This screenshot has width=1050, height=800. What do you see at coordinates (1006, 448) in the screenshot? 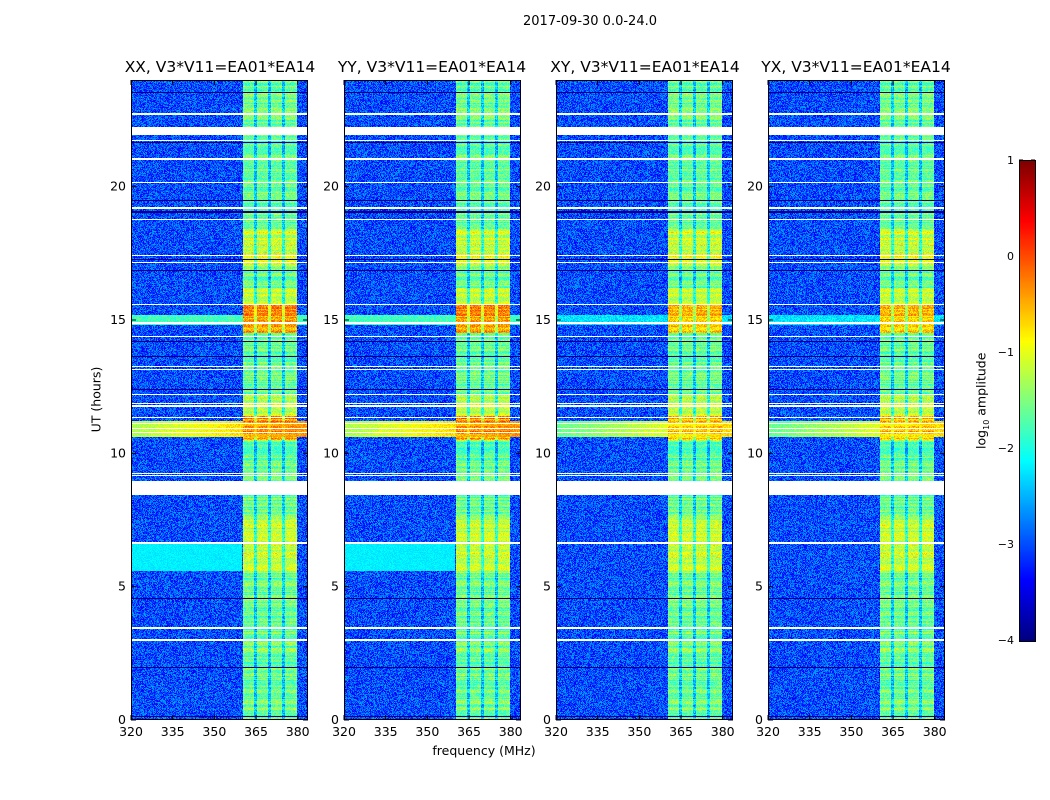
I see `colorbar-tick-label: −2` at bounding box center [1006, 448].